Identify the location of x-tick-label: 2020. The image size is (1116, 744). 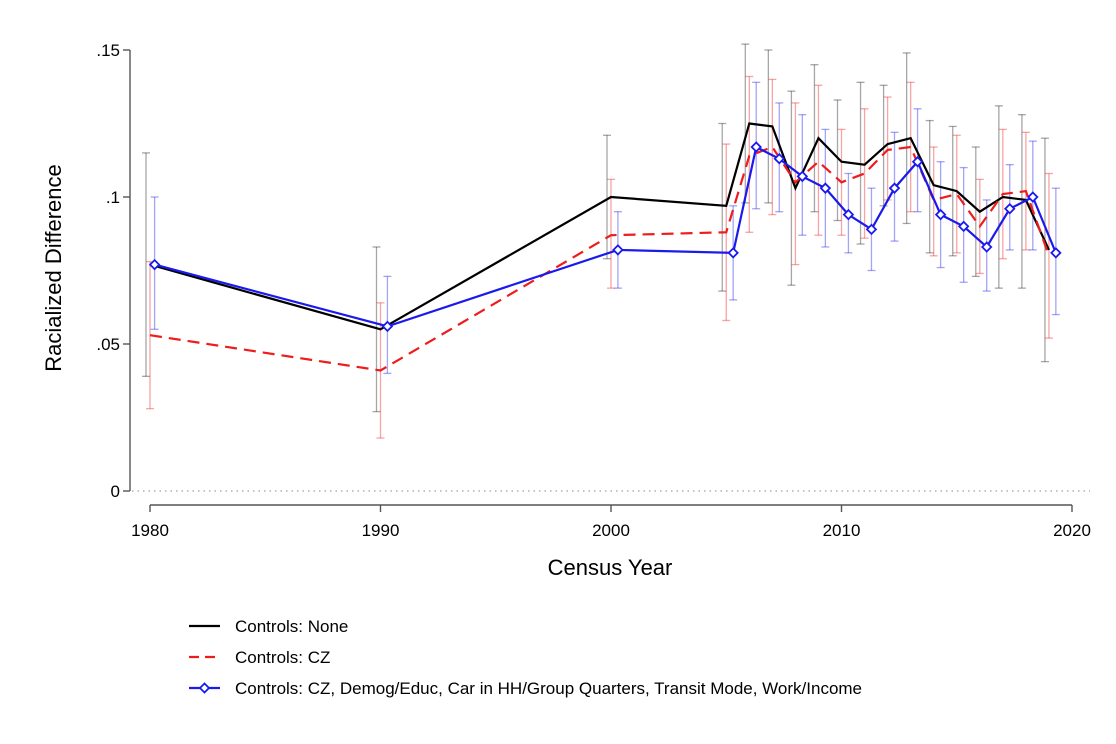
(1072, 530).